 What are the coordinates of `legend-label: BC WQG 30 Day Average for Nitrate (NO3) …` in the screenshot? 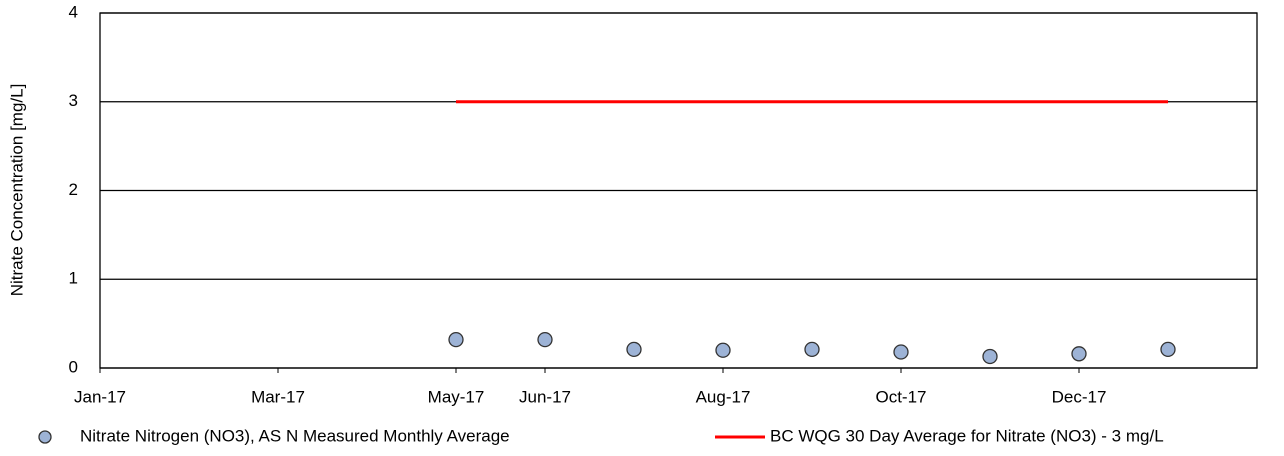 It's located at (967, 435).